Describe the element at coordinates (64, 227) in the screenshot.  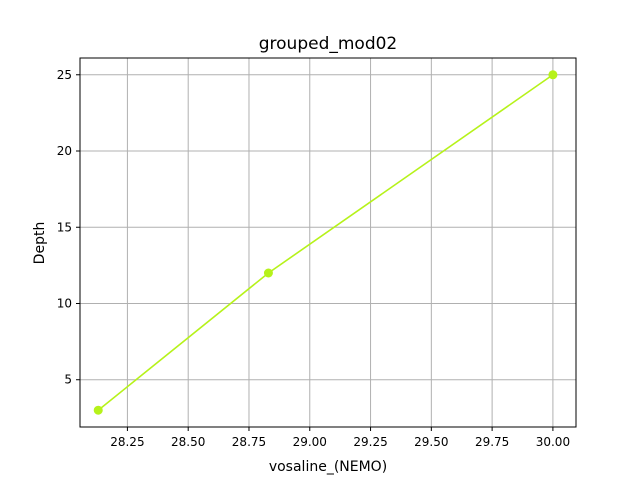
I see `y-tick-label: 15` at that location.